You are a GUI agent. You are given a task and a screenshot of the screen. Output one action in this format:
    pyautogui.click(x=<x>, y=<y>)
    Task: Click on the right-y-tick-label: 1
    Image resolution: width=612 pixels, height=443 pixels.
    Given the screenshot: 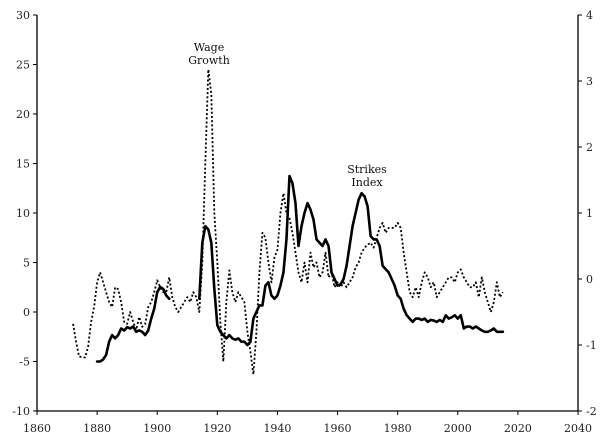 What is the action you would take?
    pyautogui.click(x=589, y=213)
    